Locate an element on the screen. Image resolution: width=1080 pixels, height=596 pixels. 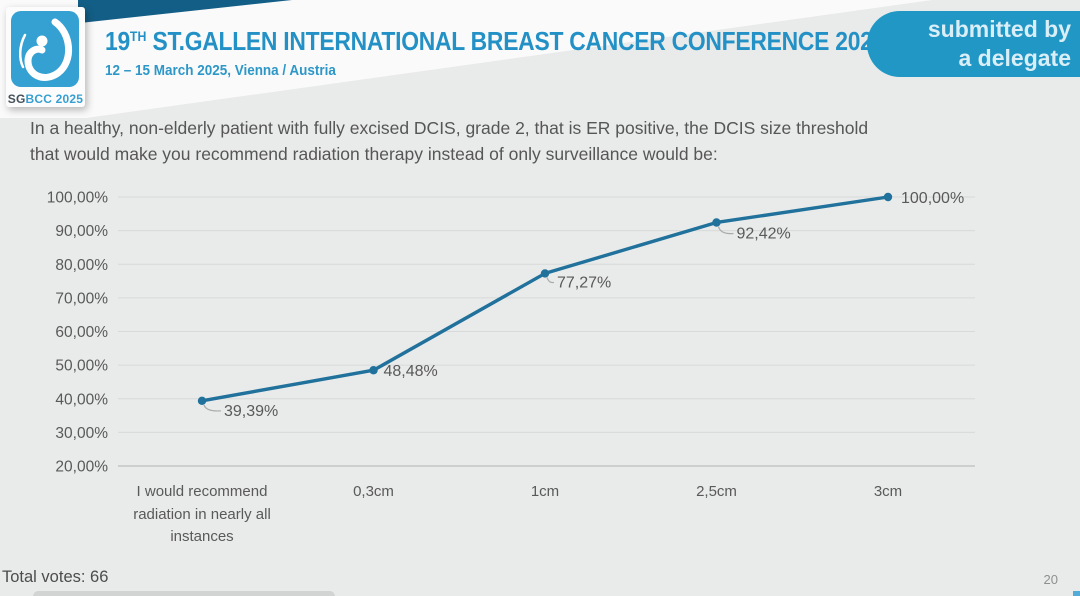
y-axis-tick: 70,00% is located at coordinates (81, 298).